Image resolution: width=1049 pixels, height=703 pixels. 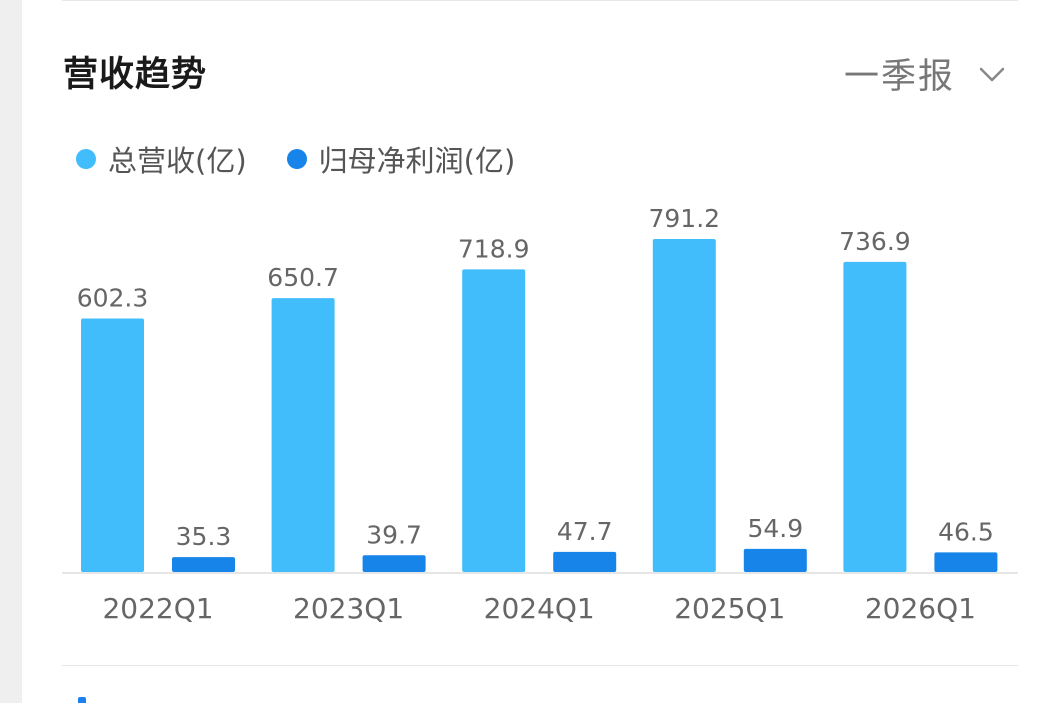 I want to click on bar-profit-2022Q1, so click(x=203, y=564).